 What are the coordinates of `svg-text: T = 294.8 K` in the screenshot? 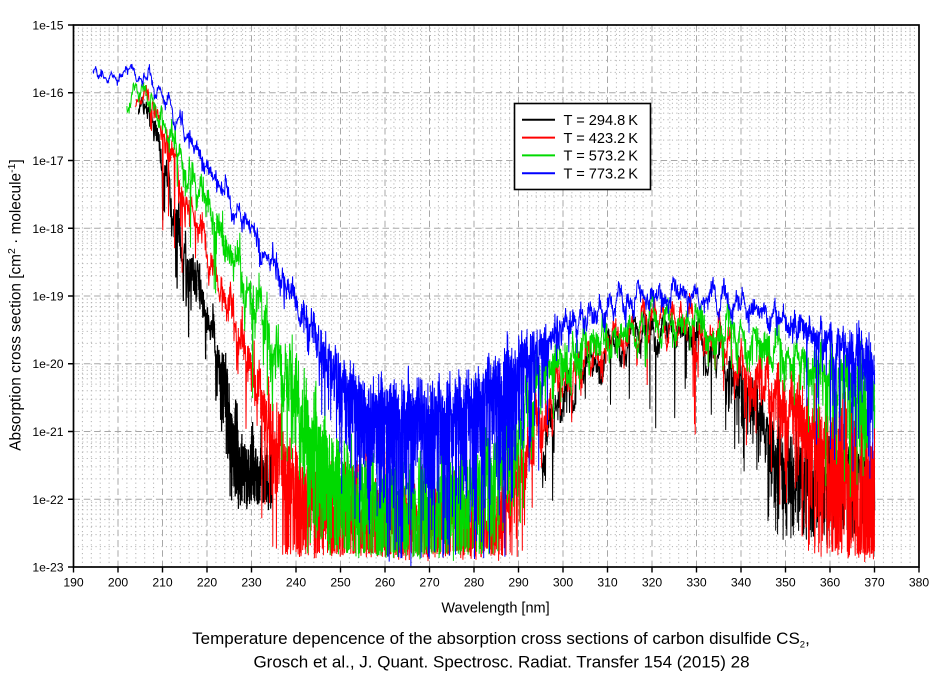 It's located at (601, 121).